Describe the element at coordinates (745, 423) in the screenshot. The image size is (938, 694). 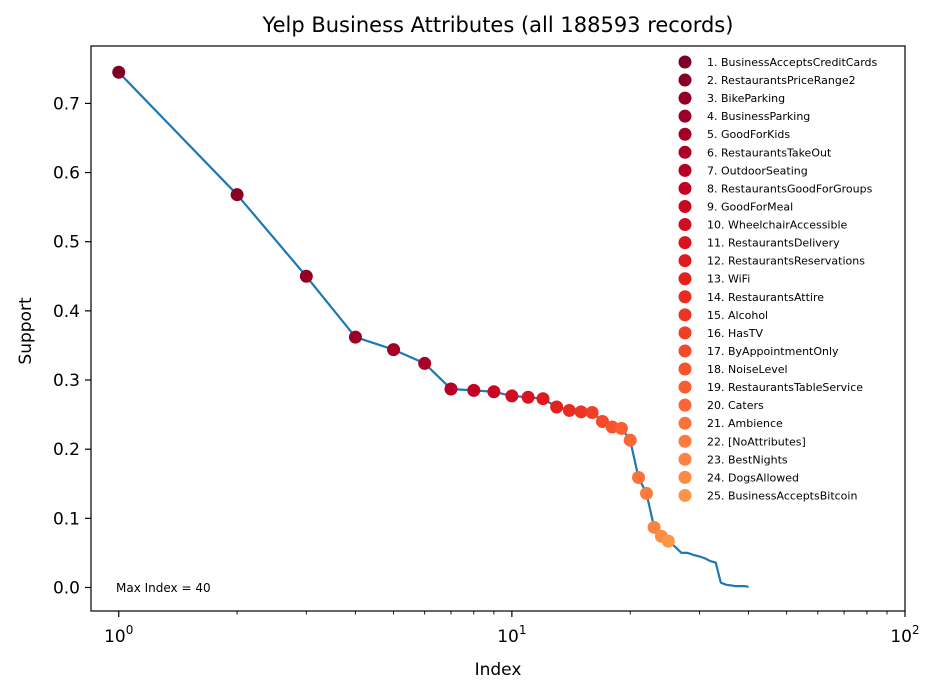
I see `legend-label: 21. Ambience` at that location.